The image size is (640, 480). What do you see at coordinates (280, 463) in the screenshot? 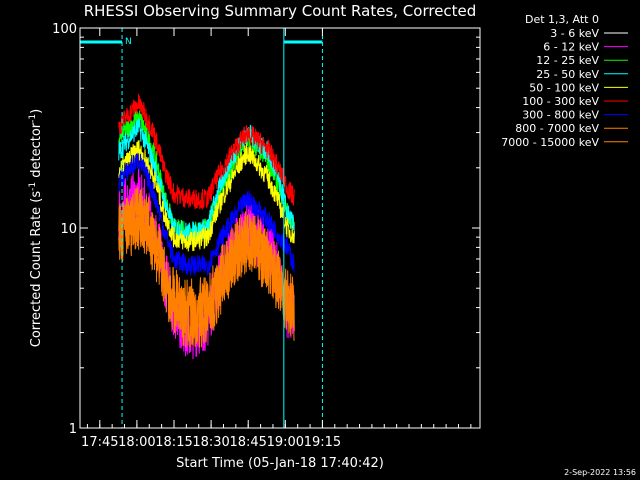
I see `x-axis-label: Start Time (05-Jan-18 17:40:42)` at bounding box center [280, 463].